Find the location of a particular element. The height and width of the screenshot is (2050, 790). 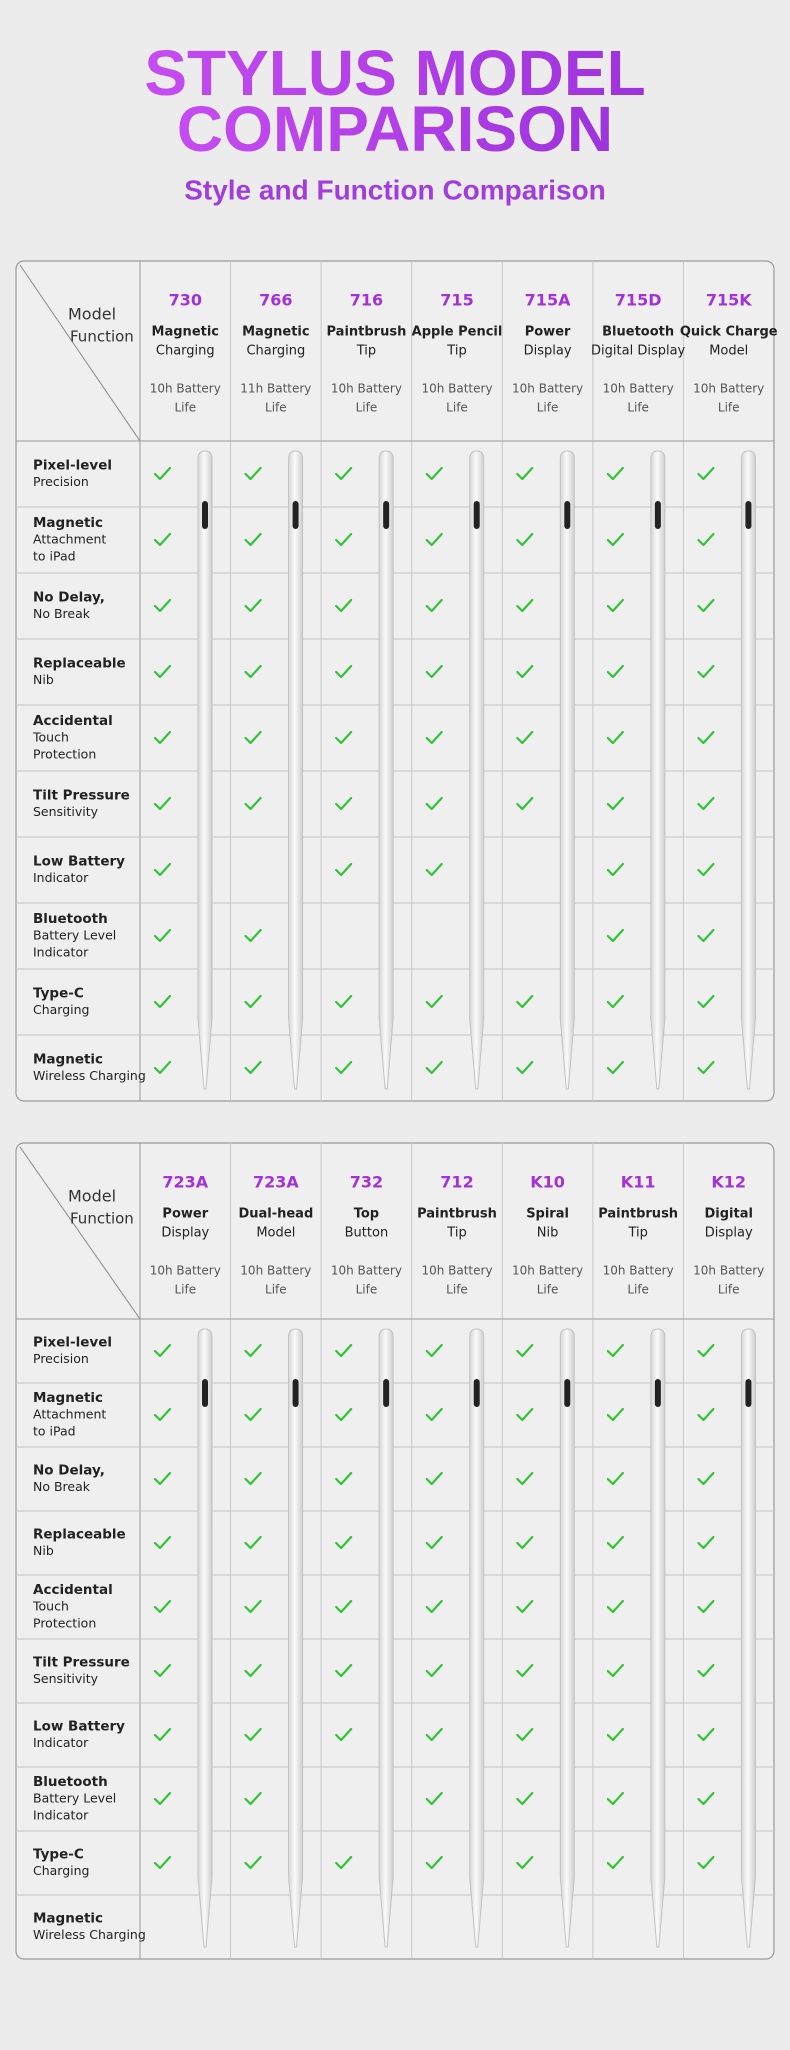

model-name: Display is located at coordinates (729, 1233).